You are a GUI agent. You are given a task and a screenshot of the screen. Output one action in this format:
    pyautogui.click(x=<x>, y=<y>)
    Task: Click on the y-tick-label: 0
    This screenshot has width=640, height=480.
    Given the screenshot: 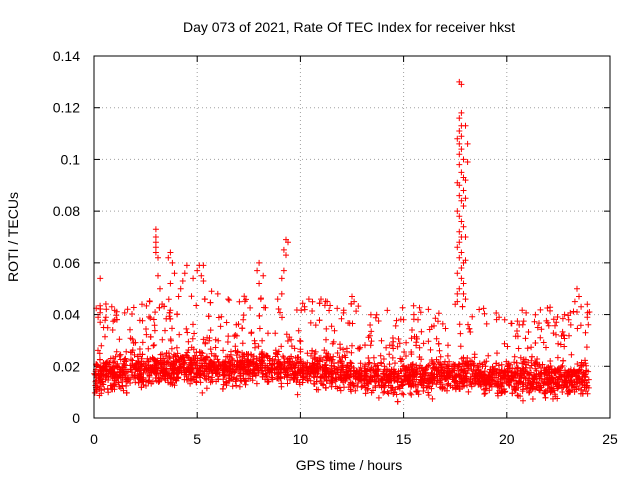 What is the action you would take?
    pyautogui.click(x=76, y=418)
    